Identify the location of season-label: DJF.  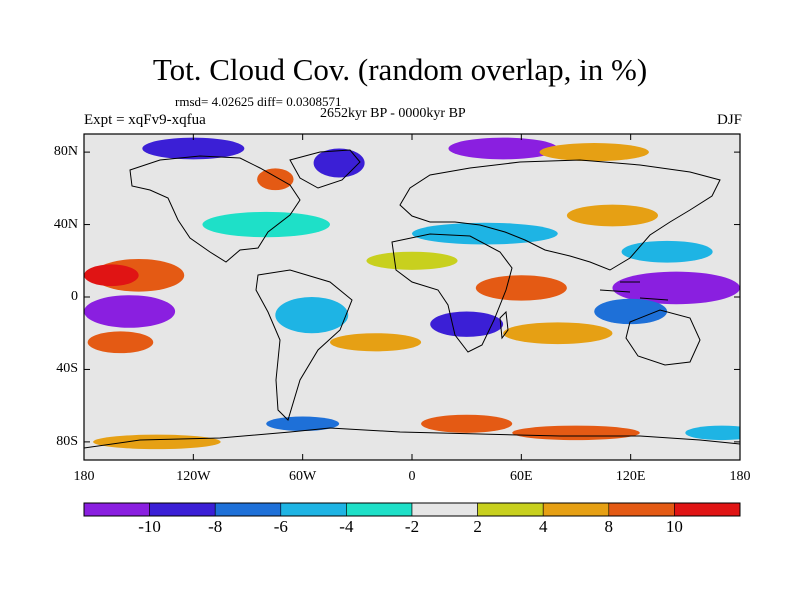
(729, 120).